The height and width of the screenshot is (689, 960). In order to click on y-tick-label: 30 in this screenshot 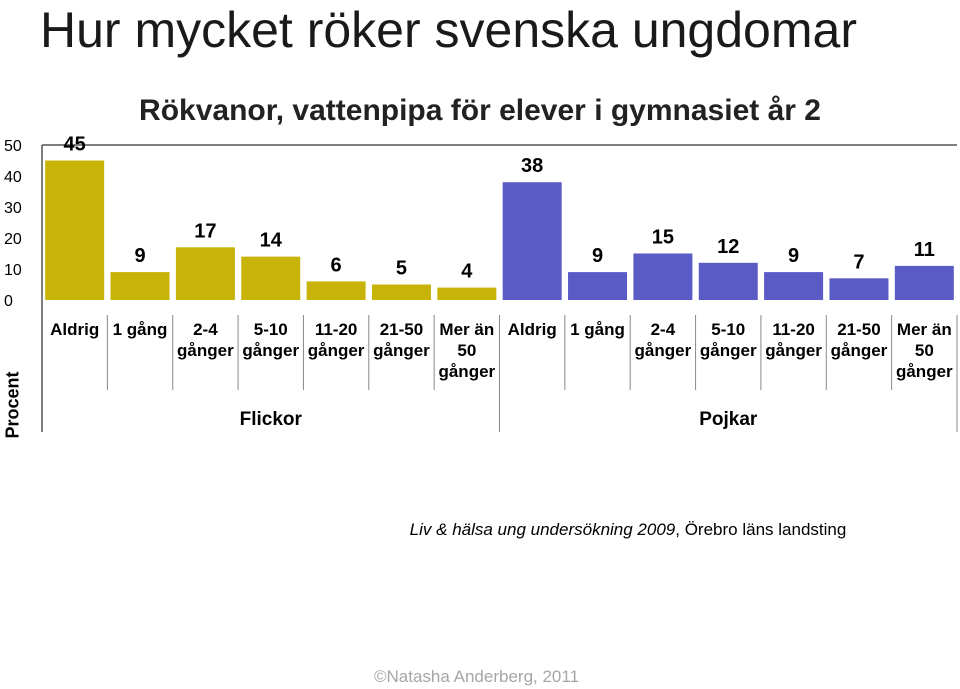, I will do `click(13, 208)`.